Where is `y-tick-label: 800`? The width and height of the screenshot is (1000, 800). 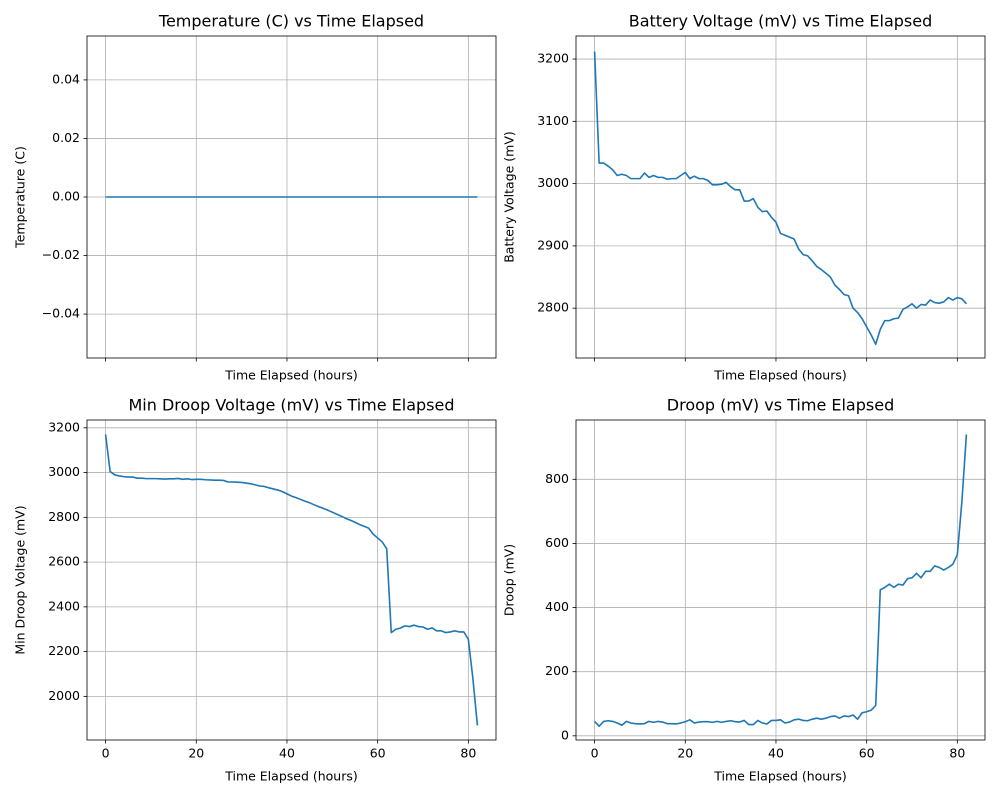 y-tick-label: 800 is located at coordinates (557, 478).